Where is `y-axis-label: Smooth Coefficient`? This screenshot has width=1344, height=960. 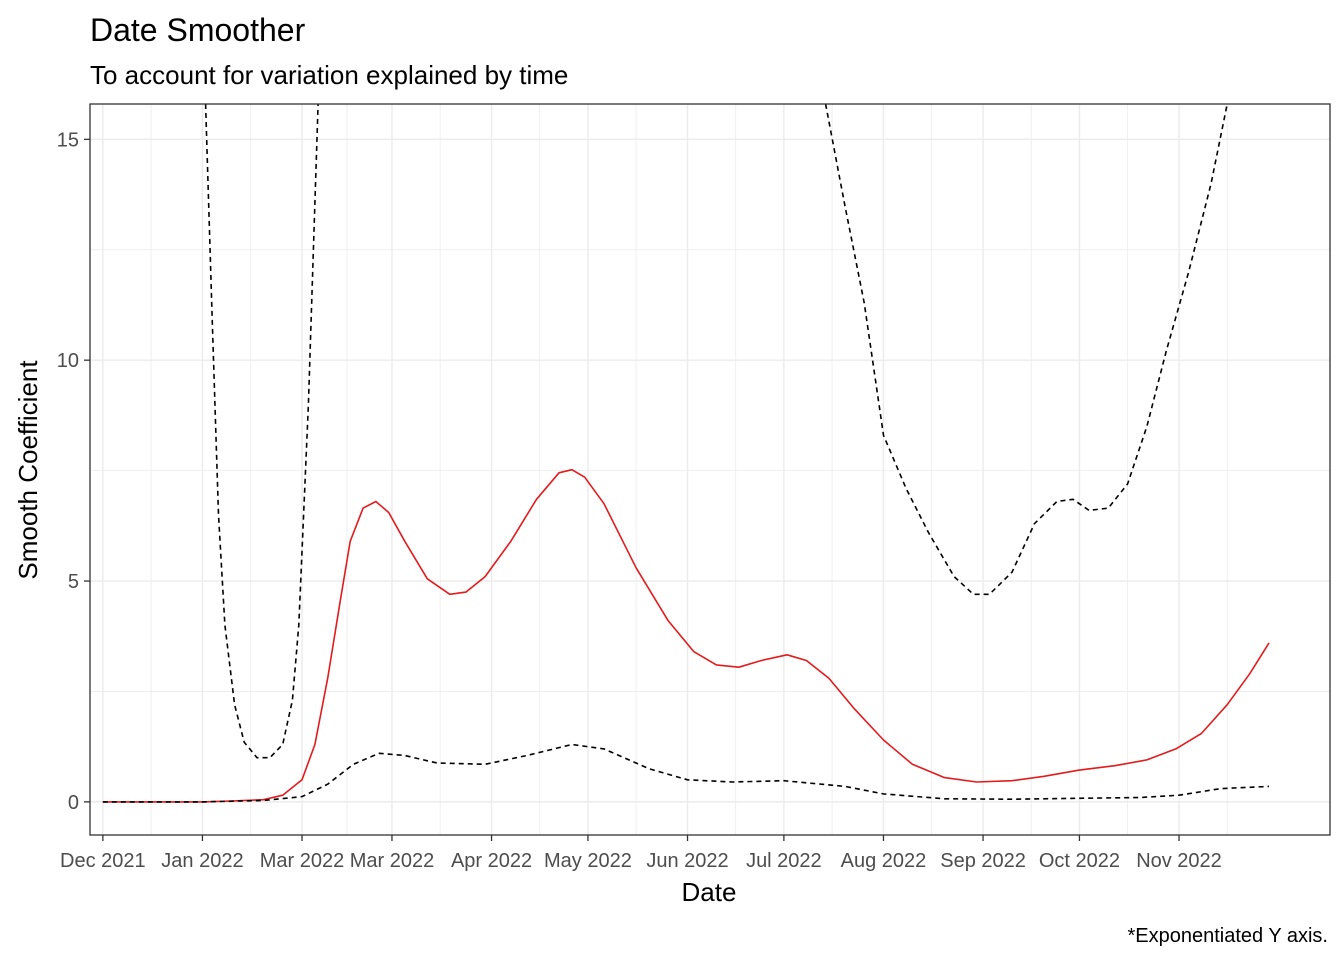
y-axis-label: Smooth Coefficient is located at coordinates (28, 470).